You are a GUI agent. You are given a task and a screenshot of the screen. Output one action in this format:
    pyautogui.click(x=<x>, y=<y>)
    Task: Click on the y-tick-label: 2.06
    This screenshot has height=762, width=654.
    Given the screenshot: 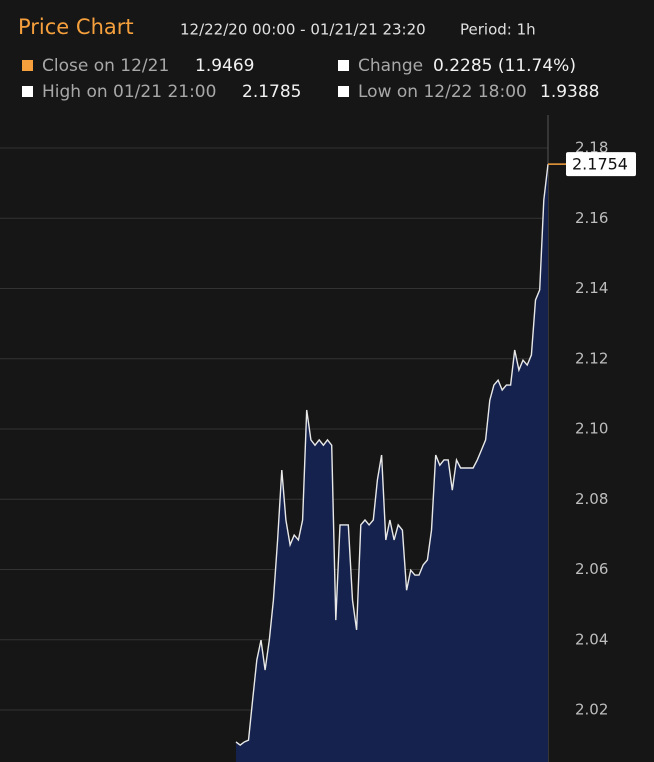 What is the action you would take?
    pyautogui.click(x=591, y=569)
    